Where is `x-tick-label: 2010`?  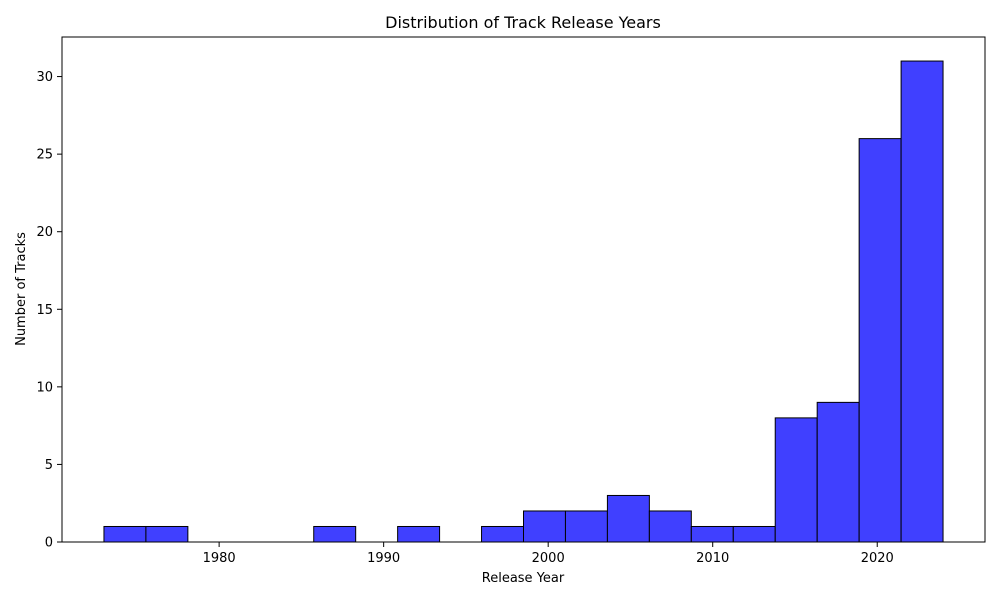
x-tick-label: 2010 is located at coordinates (712, 558).